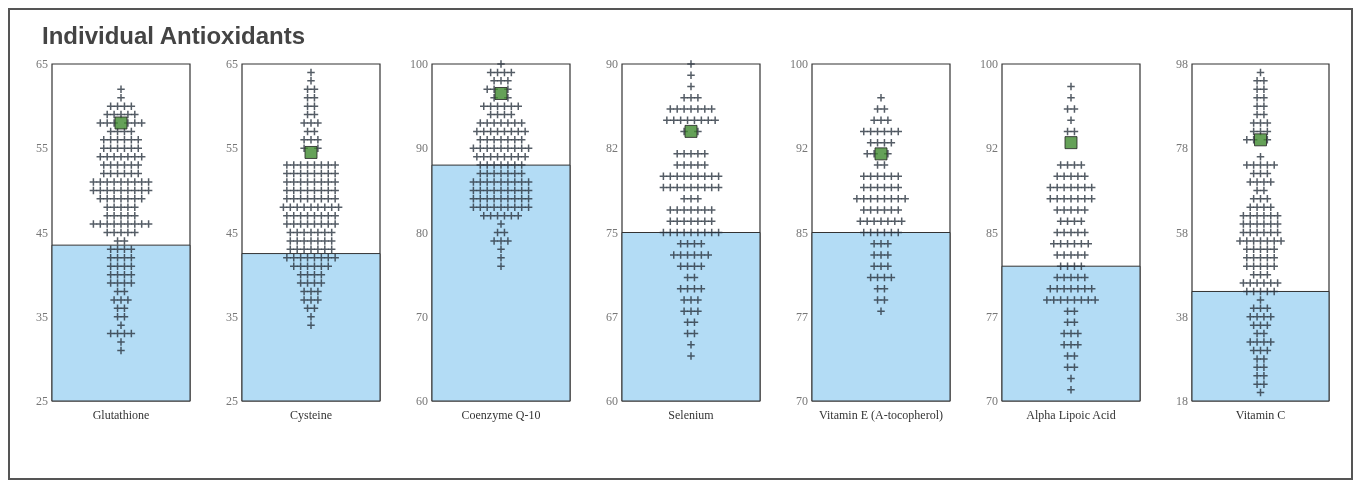 This screenshot has width=1367, height=493. What do you see at coordinates (691, 415) in the screenshot?
I see `x-tick-label: Selenium` at bounding box center [691, 415].